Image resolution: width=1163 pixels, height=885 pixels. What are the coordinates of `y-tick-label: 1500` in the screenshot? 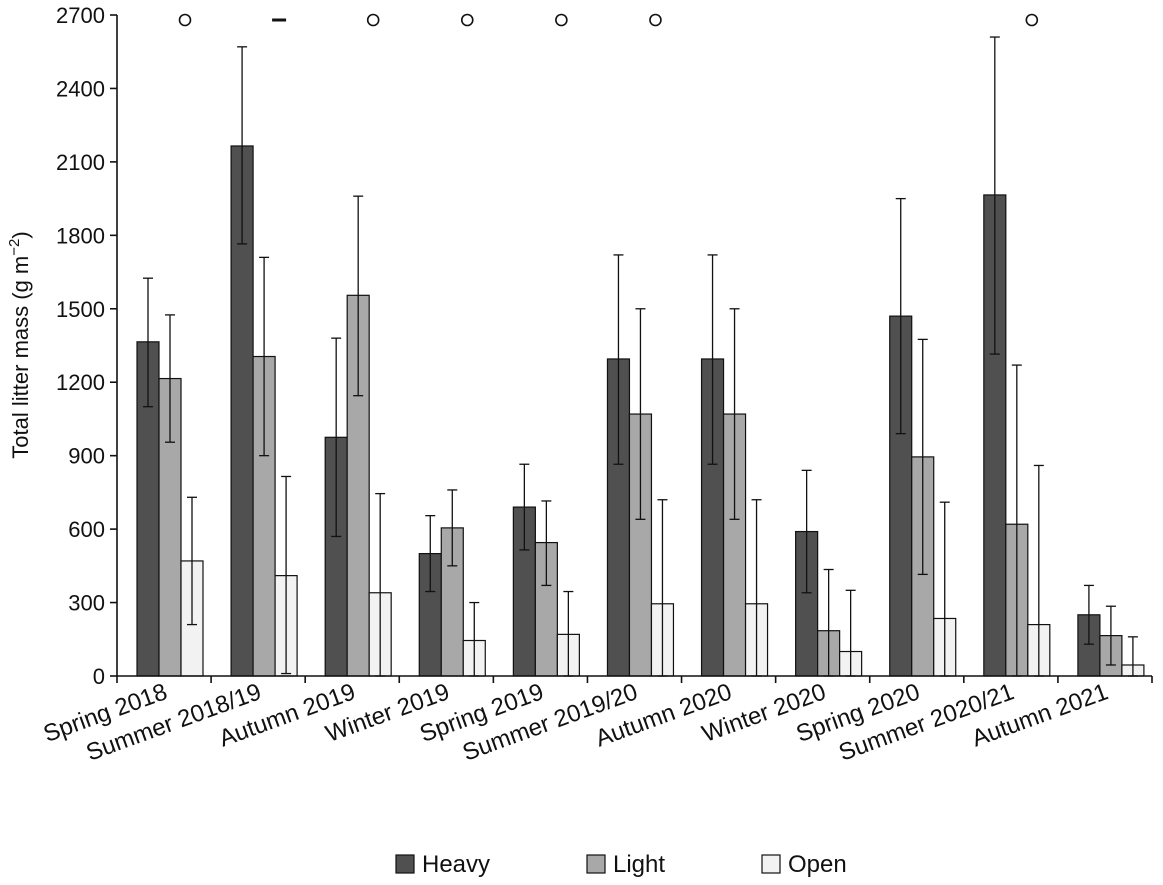 It's located at (80, 309).